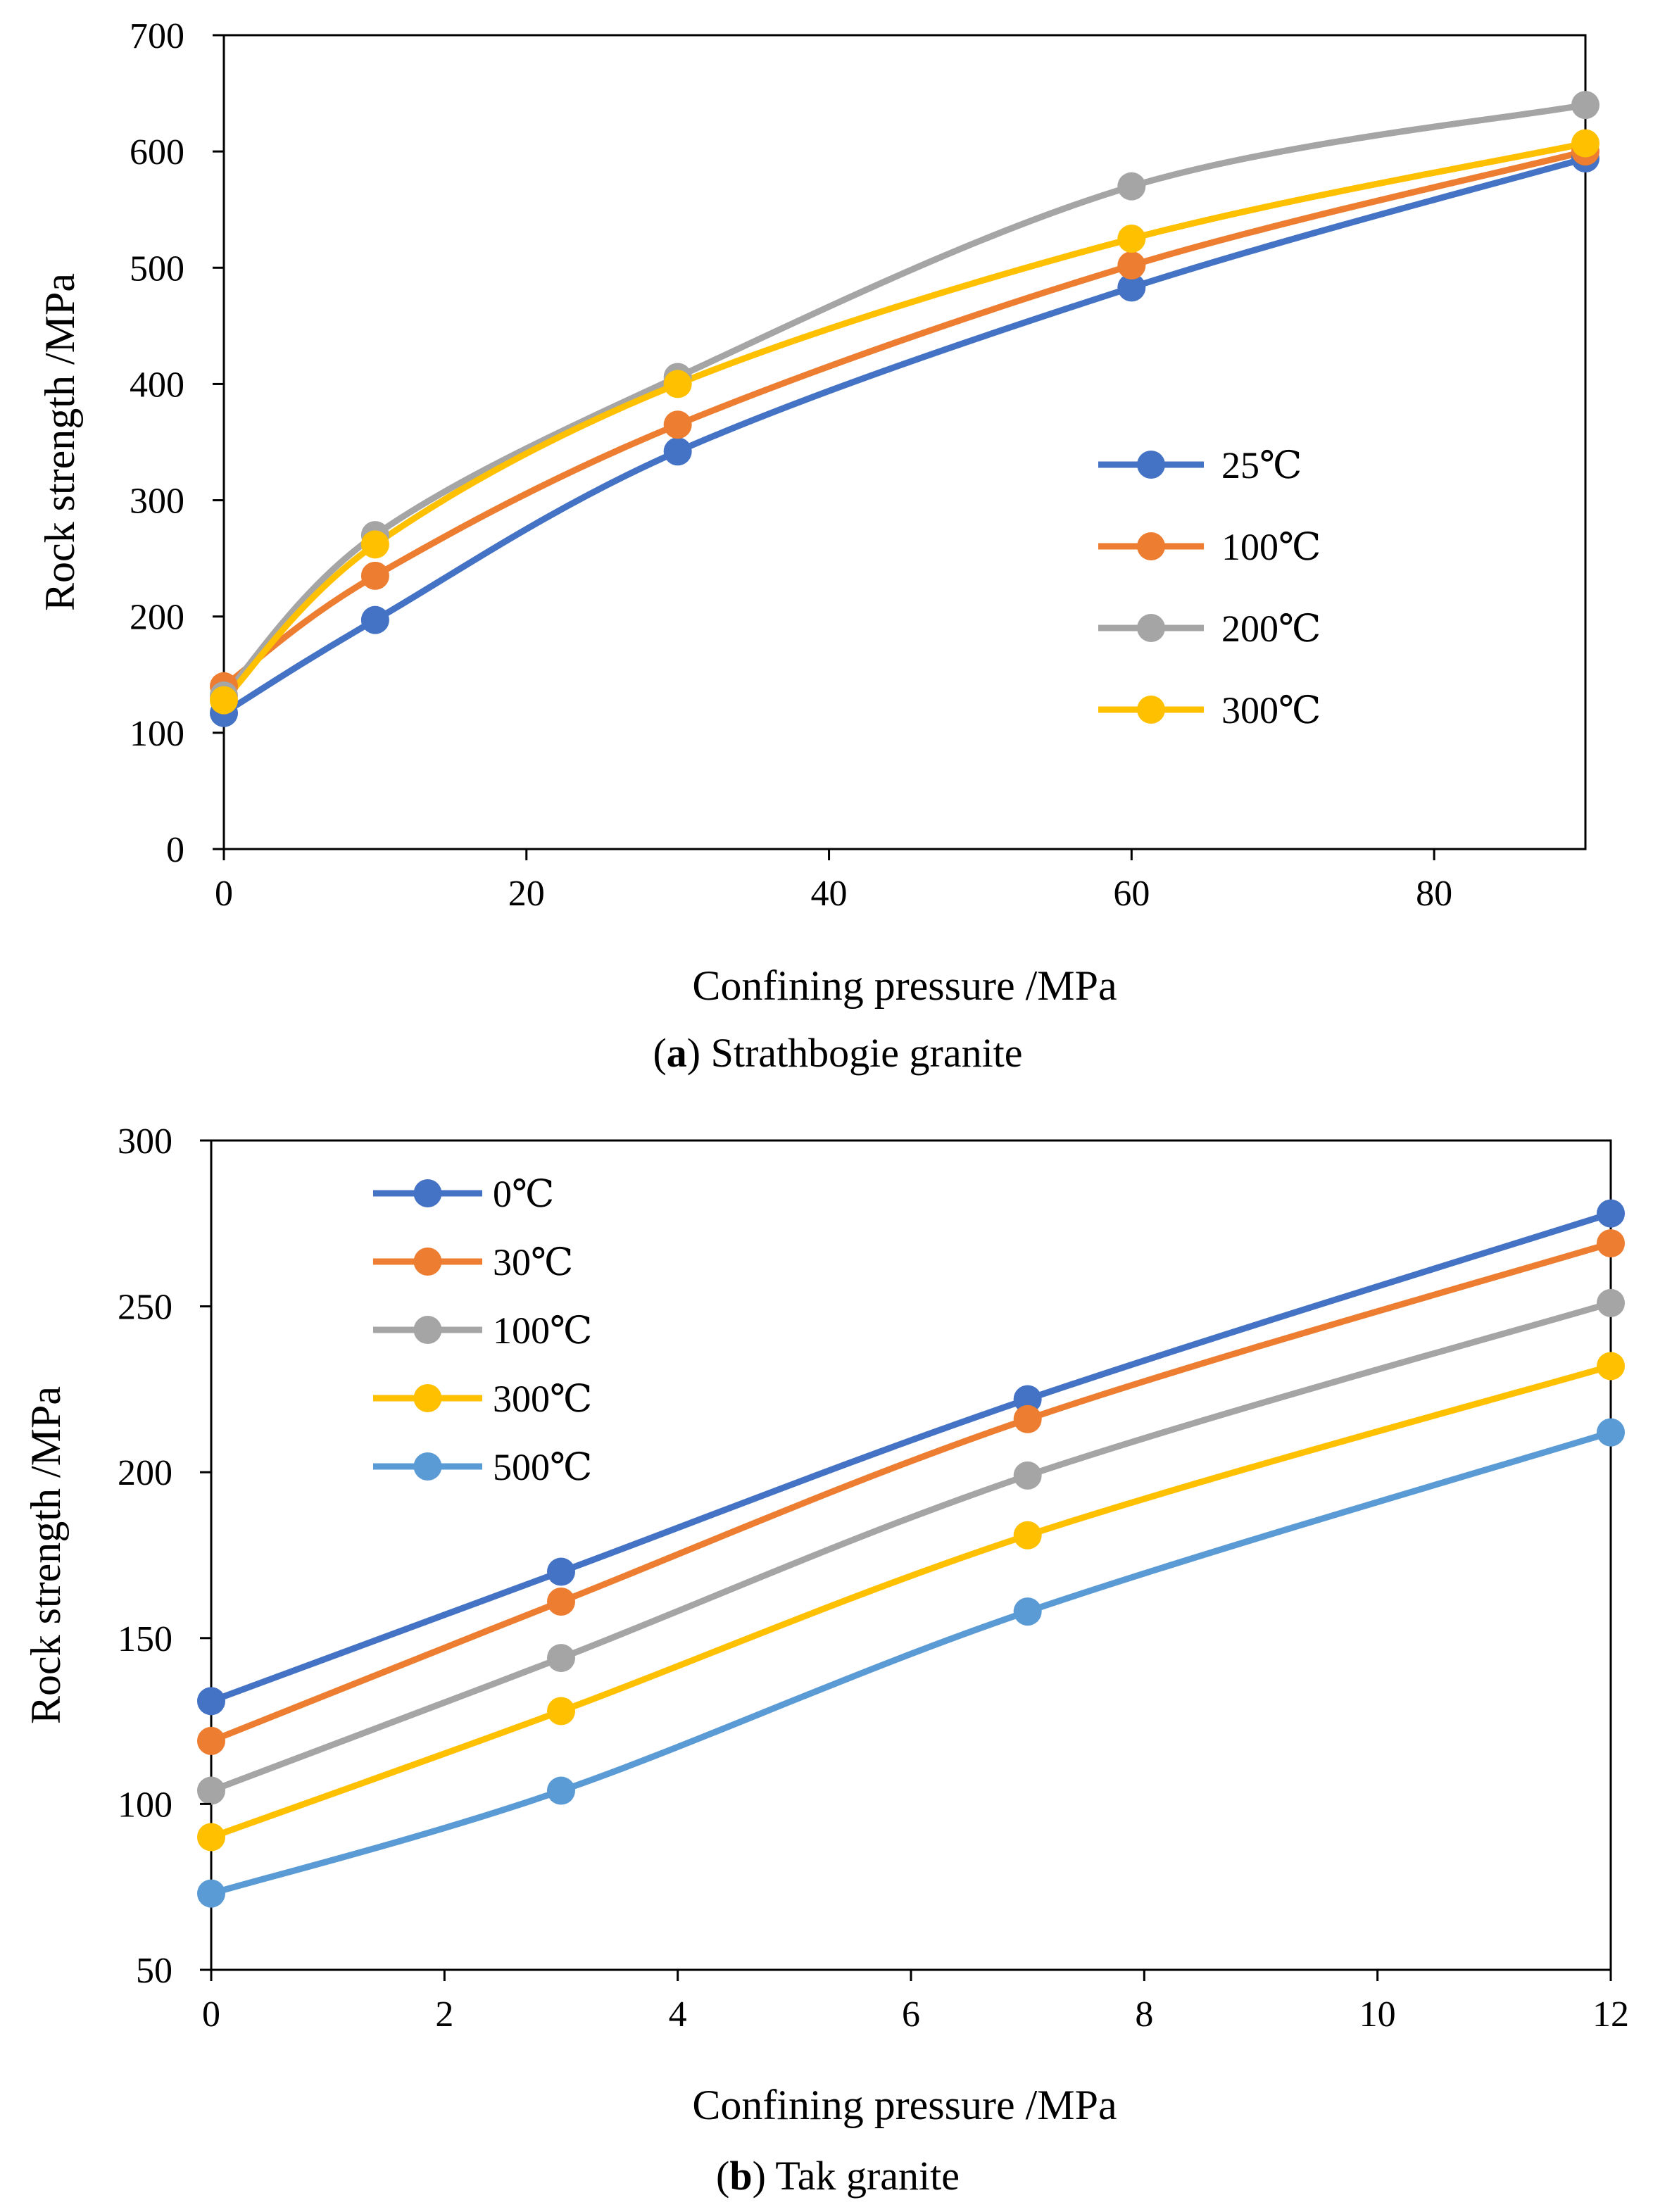 The height and width of the screenshot is (2212, 1653). I want to click on x-tick-label: 10, so click(1377, 2015).